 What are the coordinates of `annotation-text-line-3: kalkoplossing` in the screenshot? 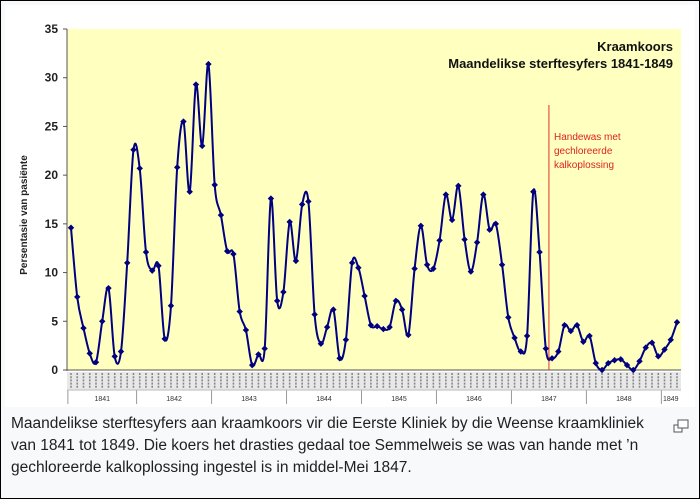 It's located at (584, 165).